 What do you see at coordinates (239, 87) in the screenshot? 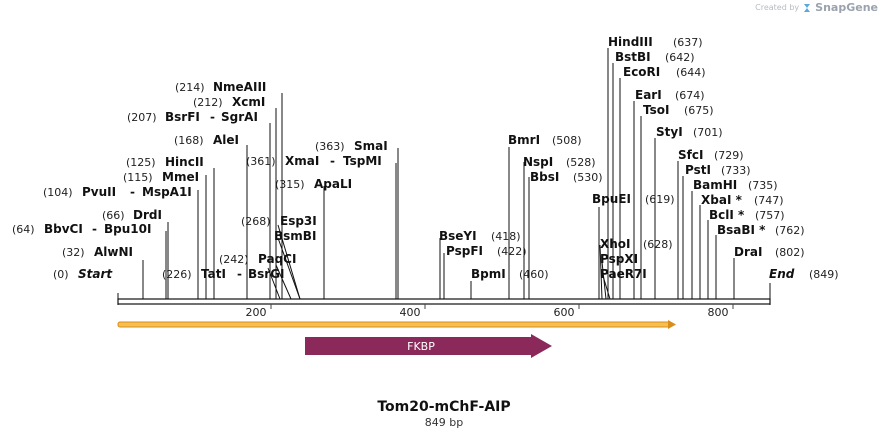
I see `enzyme-name: NmeAIII` at bounding box center [239, 87].